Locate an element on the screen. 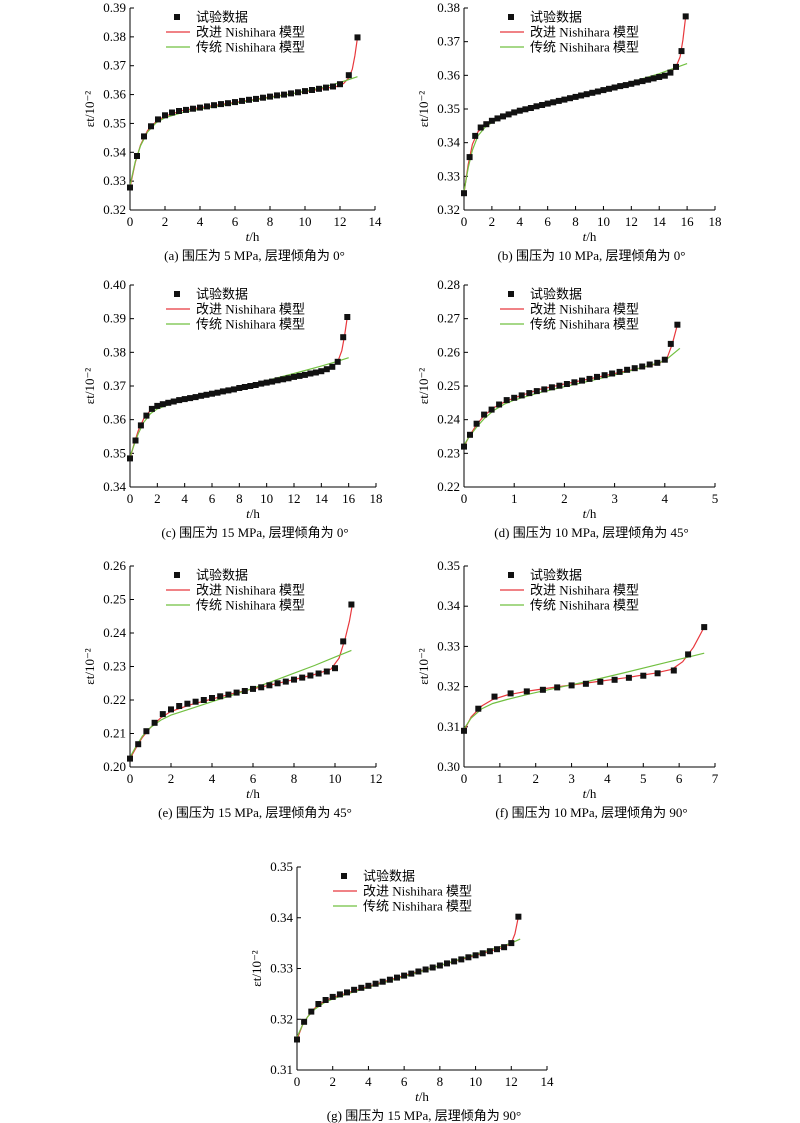  x-tick-label: 3 is located at coordinates (614, 498).